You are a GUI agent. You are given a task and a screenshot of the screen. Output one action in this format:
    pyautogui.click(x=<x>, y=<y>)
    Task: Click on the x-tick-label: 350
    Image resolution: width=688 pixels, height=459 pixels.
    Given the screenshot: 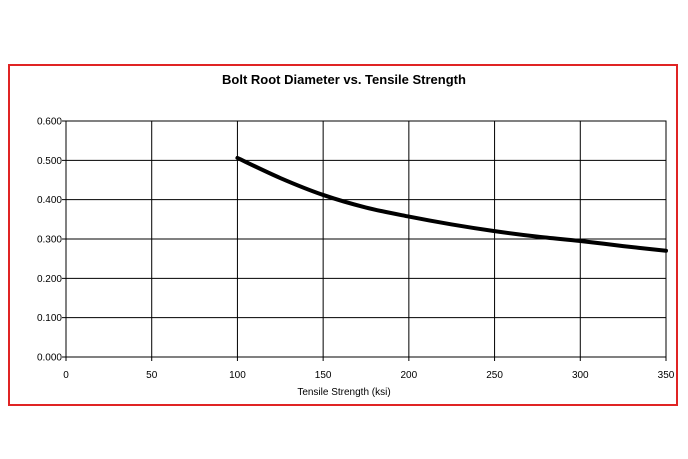 What is the action you would take?
    pyautogui.click(x=666, y=375)
    